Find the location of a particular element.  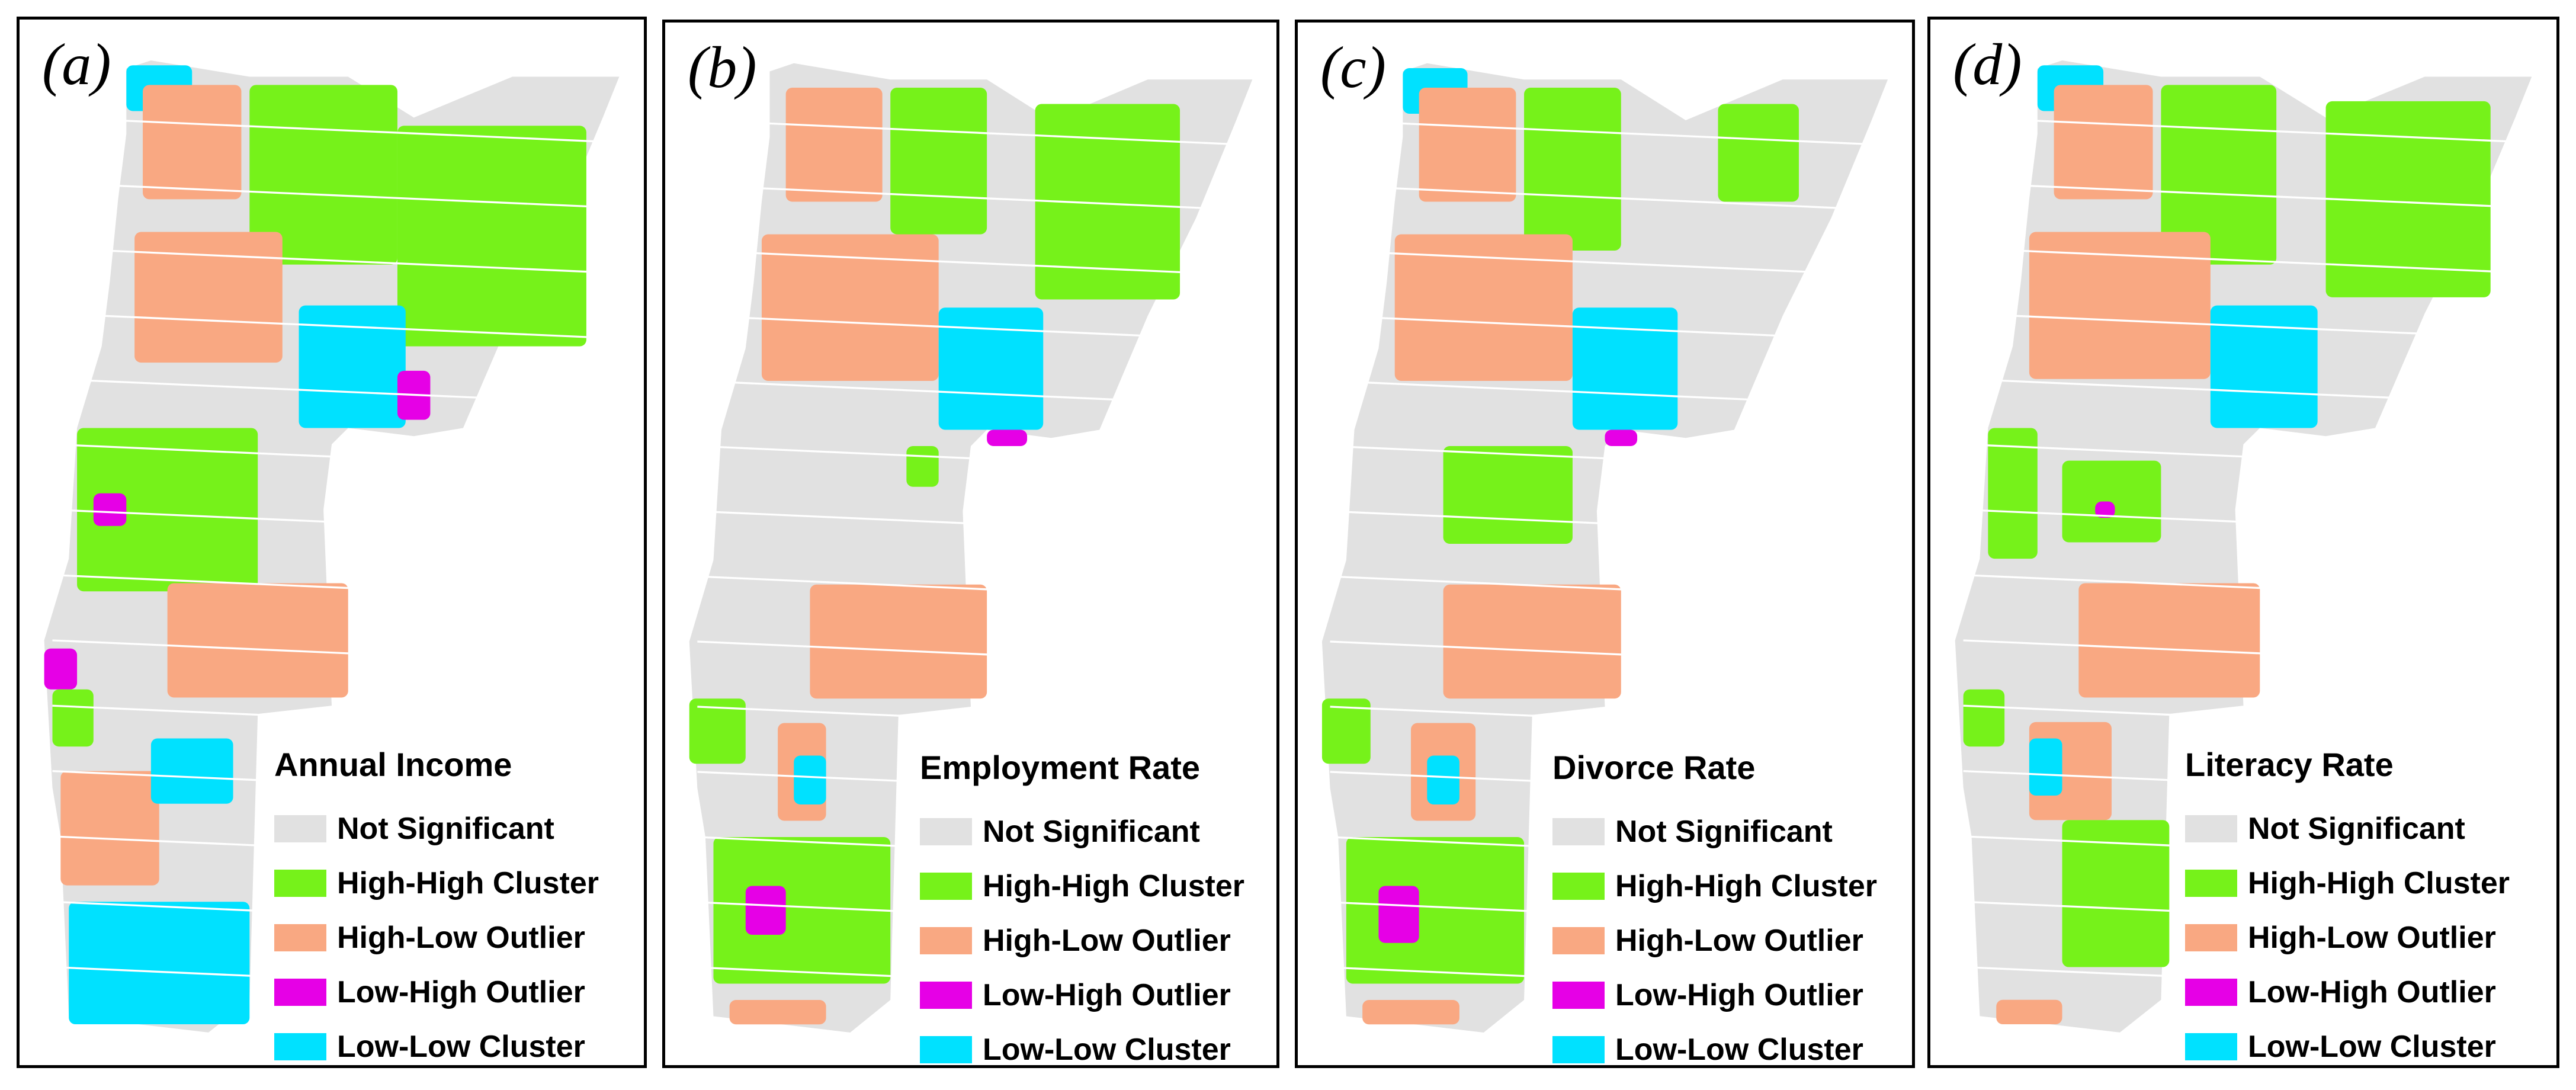

legend-item: Low-Low Cluster is located at coordinates (2347, 1047).